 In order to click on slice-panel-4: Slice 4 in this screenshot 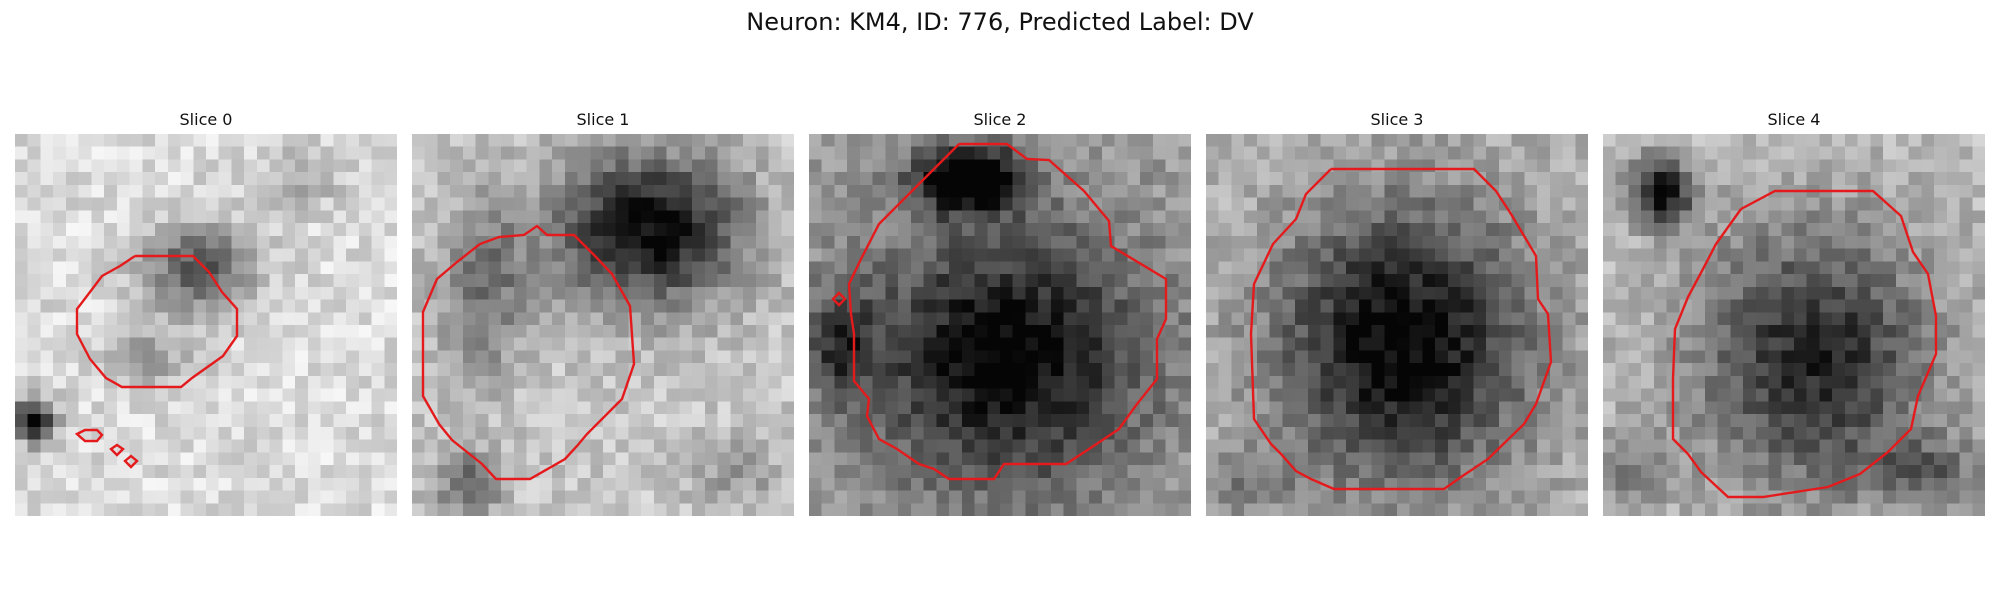, I will do `click(1794, 313)`.